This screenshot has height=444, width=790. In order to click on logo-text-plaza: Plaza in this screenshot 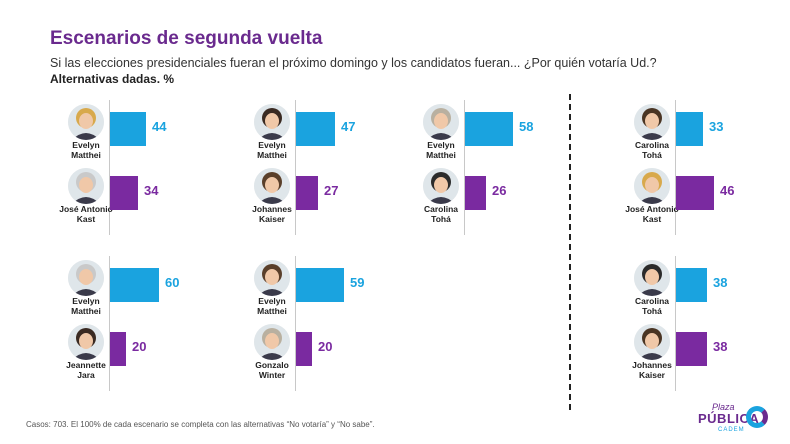, I will do `click(723, 407)`.